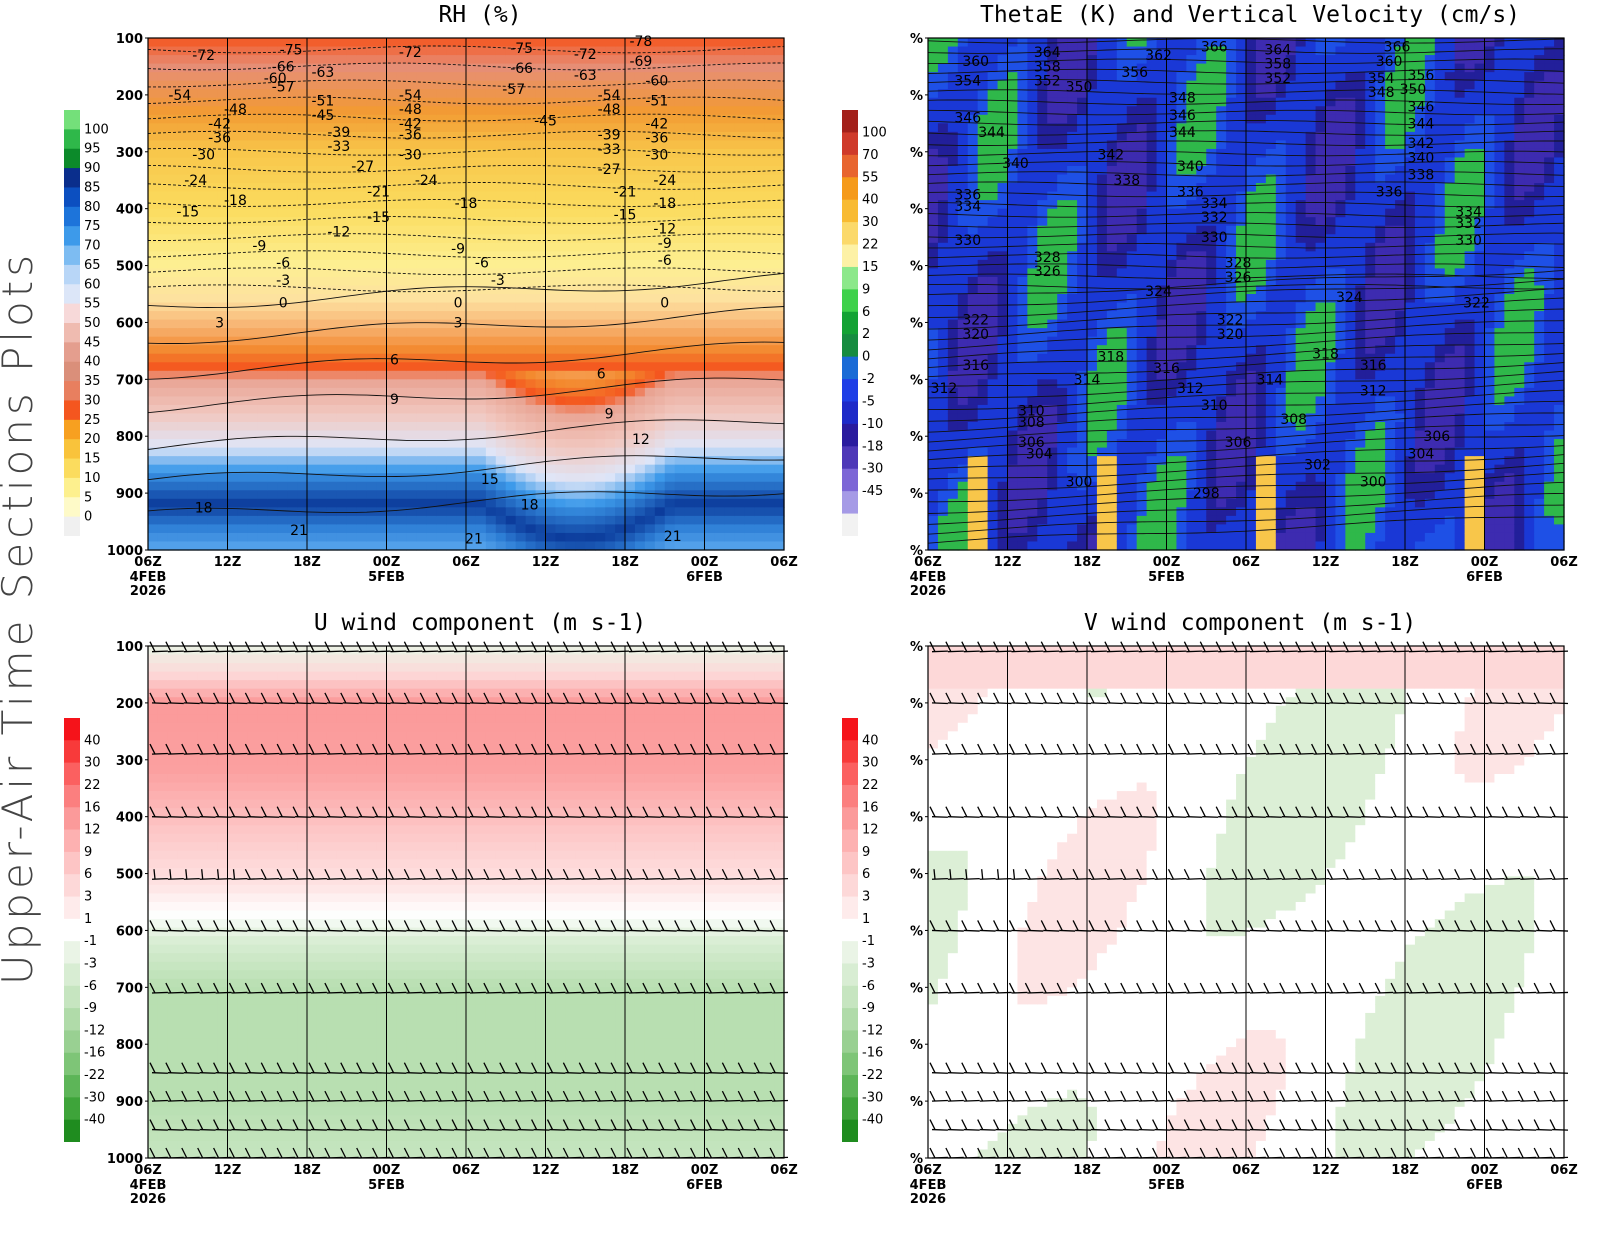  Describe the element at coordinates (480, 623) in the screenshot. I see `u-wind-panel-title: U wind component (m s-1)` at that location.